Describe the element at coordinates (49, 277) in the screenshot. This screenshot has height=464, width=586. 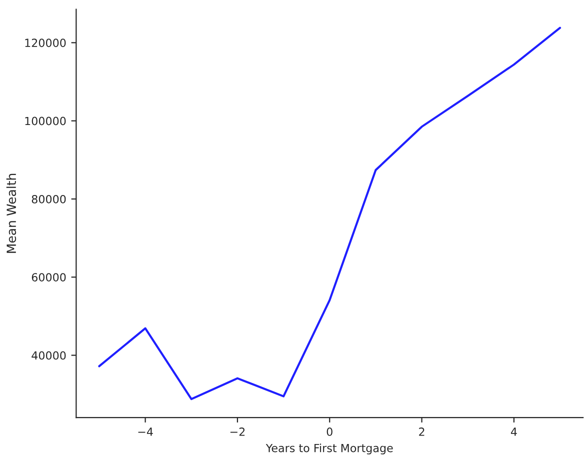
I see `y-tick-label: 60000` at that location.